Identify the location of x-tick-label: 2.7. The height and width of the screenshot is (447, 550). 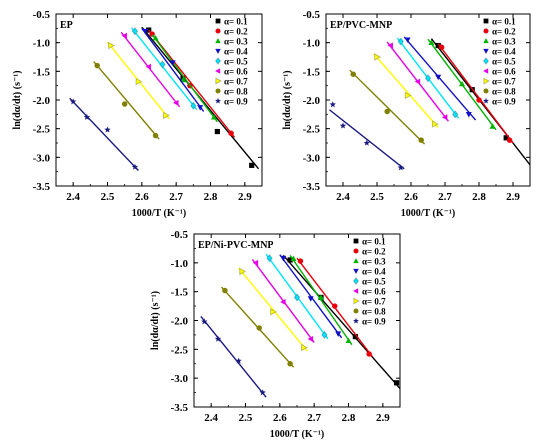
(314, 418).